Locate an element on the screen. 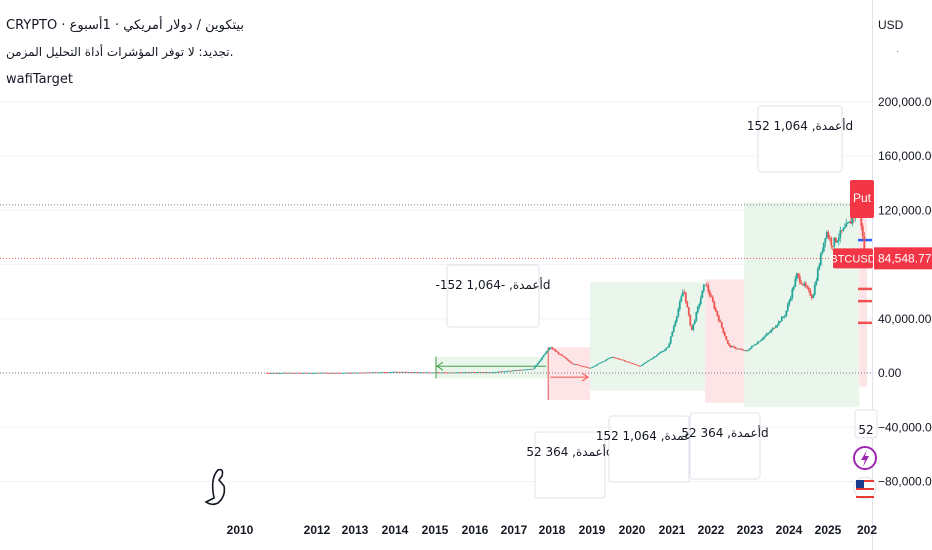  price-tick-label: 0.00 is located at coordinates (890, 373).